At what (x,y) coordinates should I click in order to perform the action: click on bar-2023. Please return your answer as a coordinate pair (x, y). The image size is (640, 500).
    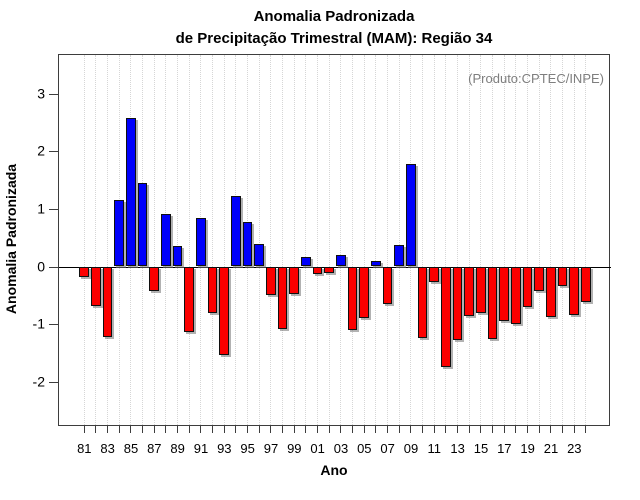
    Looking at the image, I should click on (574, 291).